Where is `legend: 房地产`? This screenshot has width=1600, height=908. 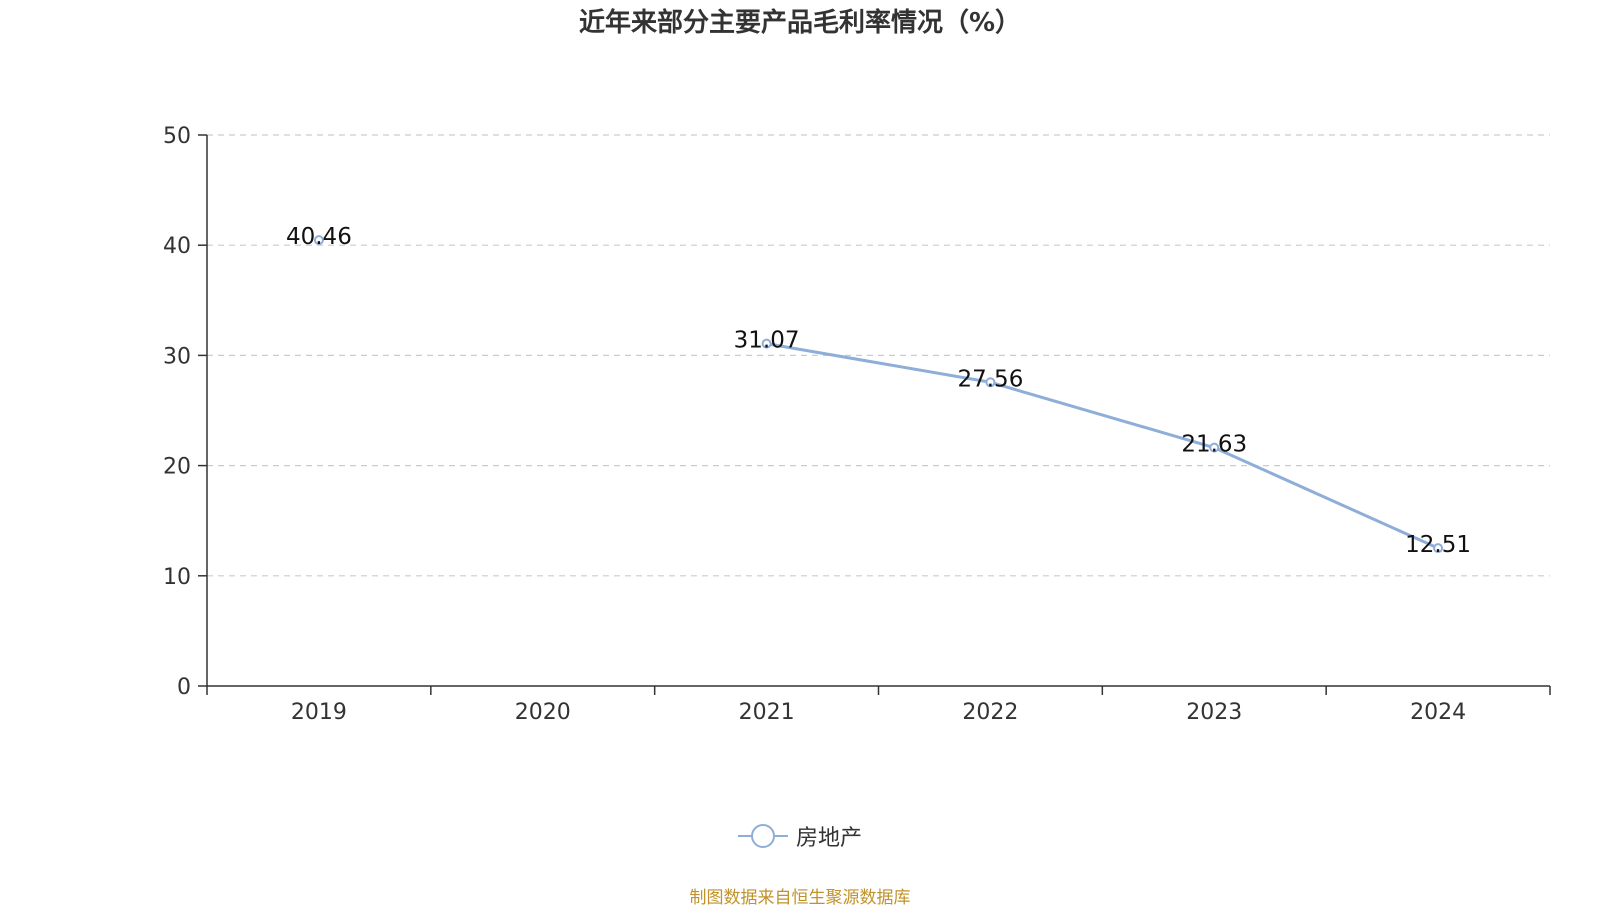 legend: 房地产 is located at coordinates (800, 836).